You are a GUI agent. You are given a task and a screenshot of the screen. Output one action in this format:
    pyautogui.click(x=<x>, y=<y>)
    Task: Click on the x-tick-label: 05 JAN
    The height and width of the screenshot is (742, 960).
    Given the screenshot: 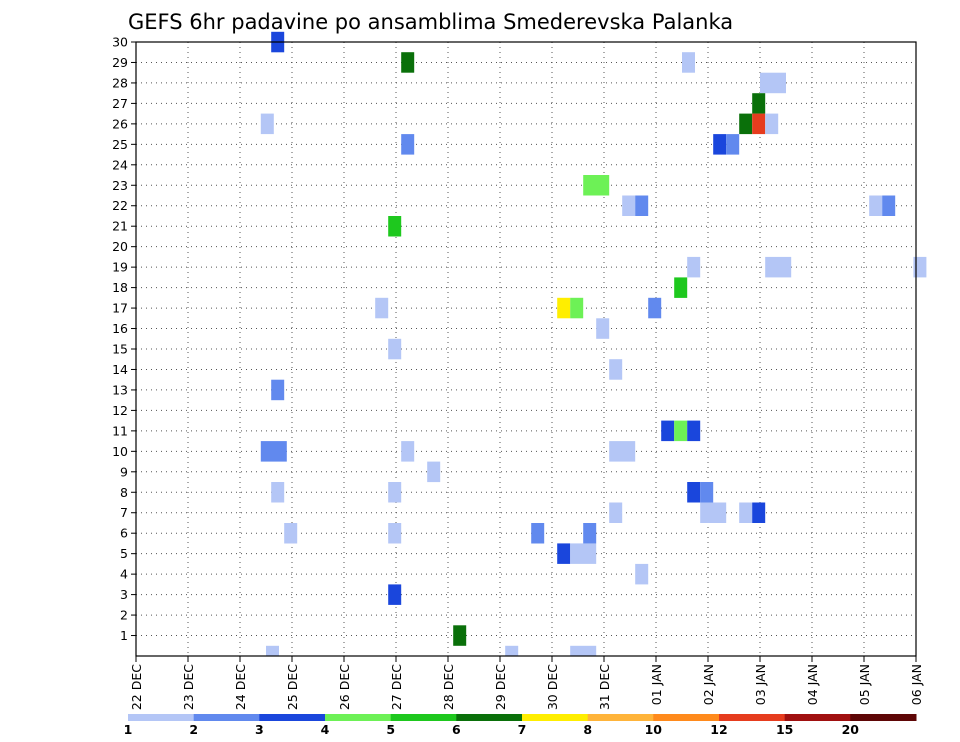 What is the action you would take?
    pyautogui.click(x=864, y=684)
    